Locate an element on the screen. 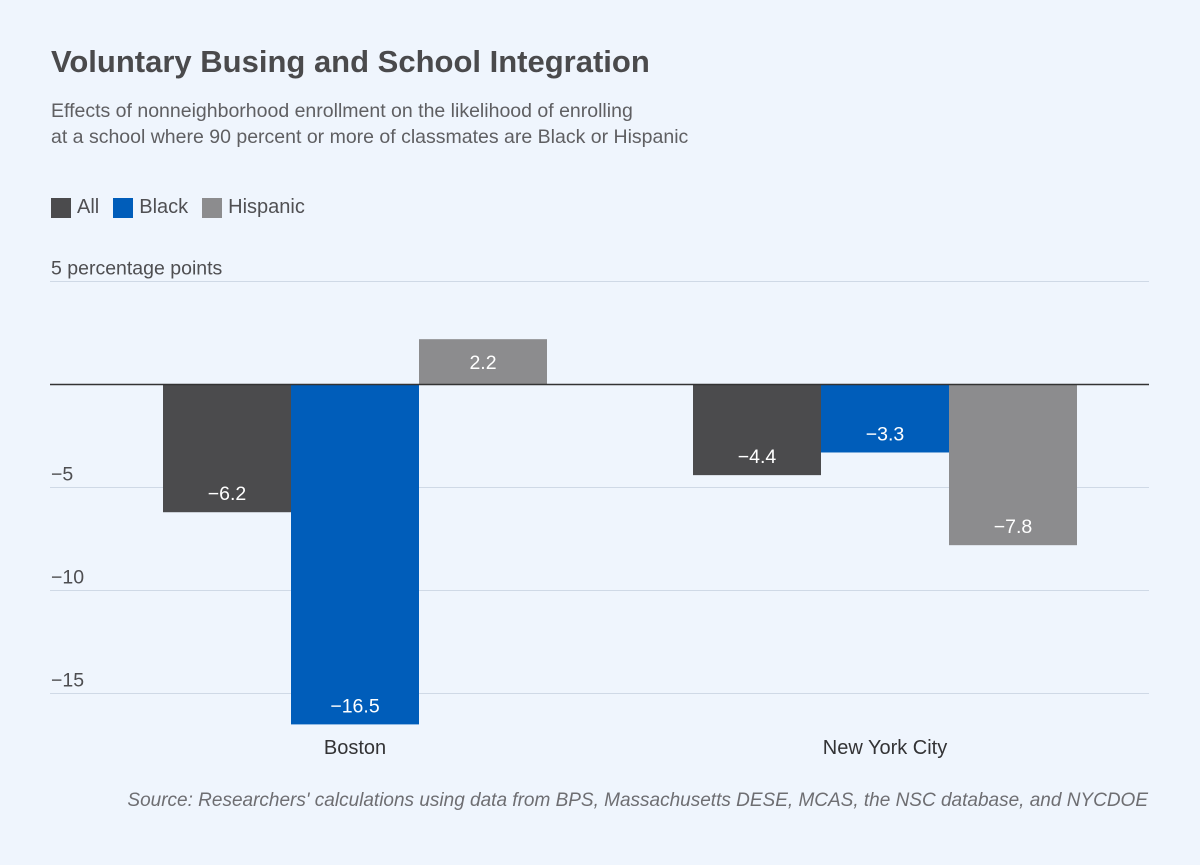  bar-all-boston is located at coordinates (227, 448).